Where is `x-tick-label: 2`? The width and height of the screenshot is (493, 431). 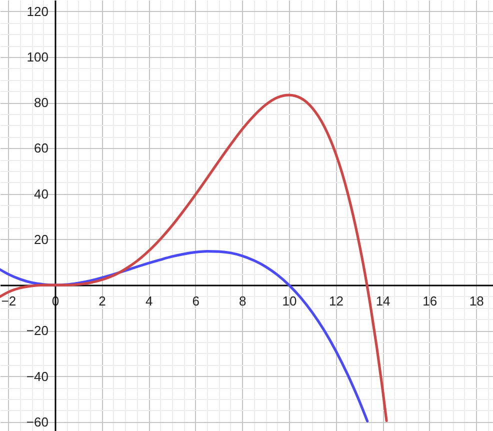
x-tick-label: 2 is located at coordinates (102, 301).